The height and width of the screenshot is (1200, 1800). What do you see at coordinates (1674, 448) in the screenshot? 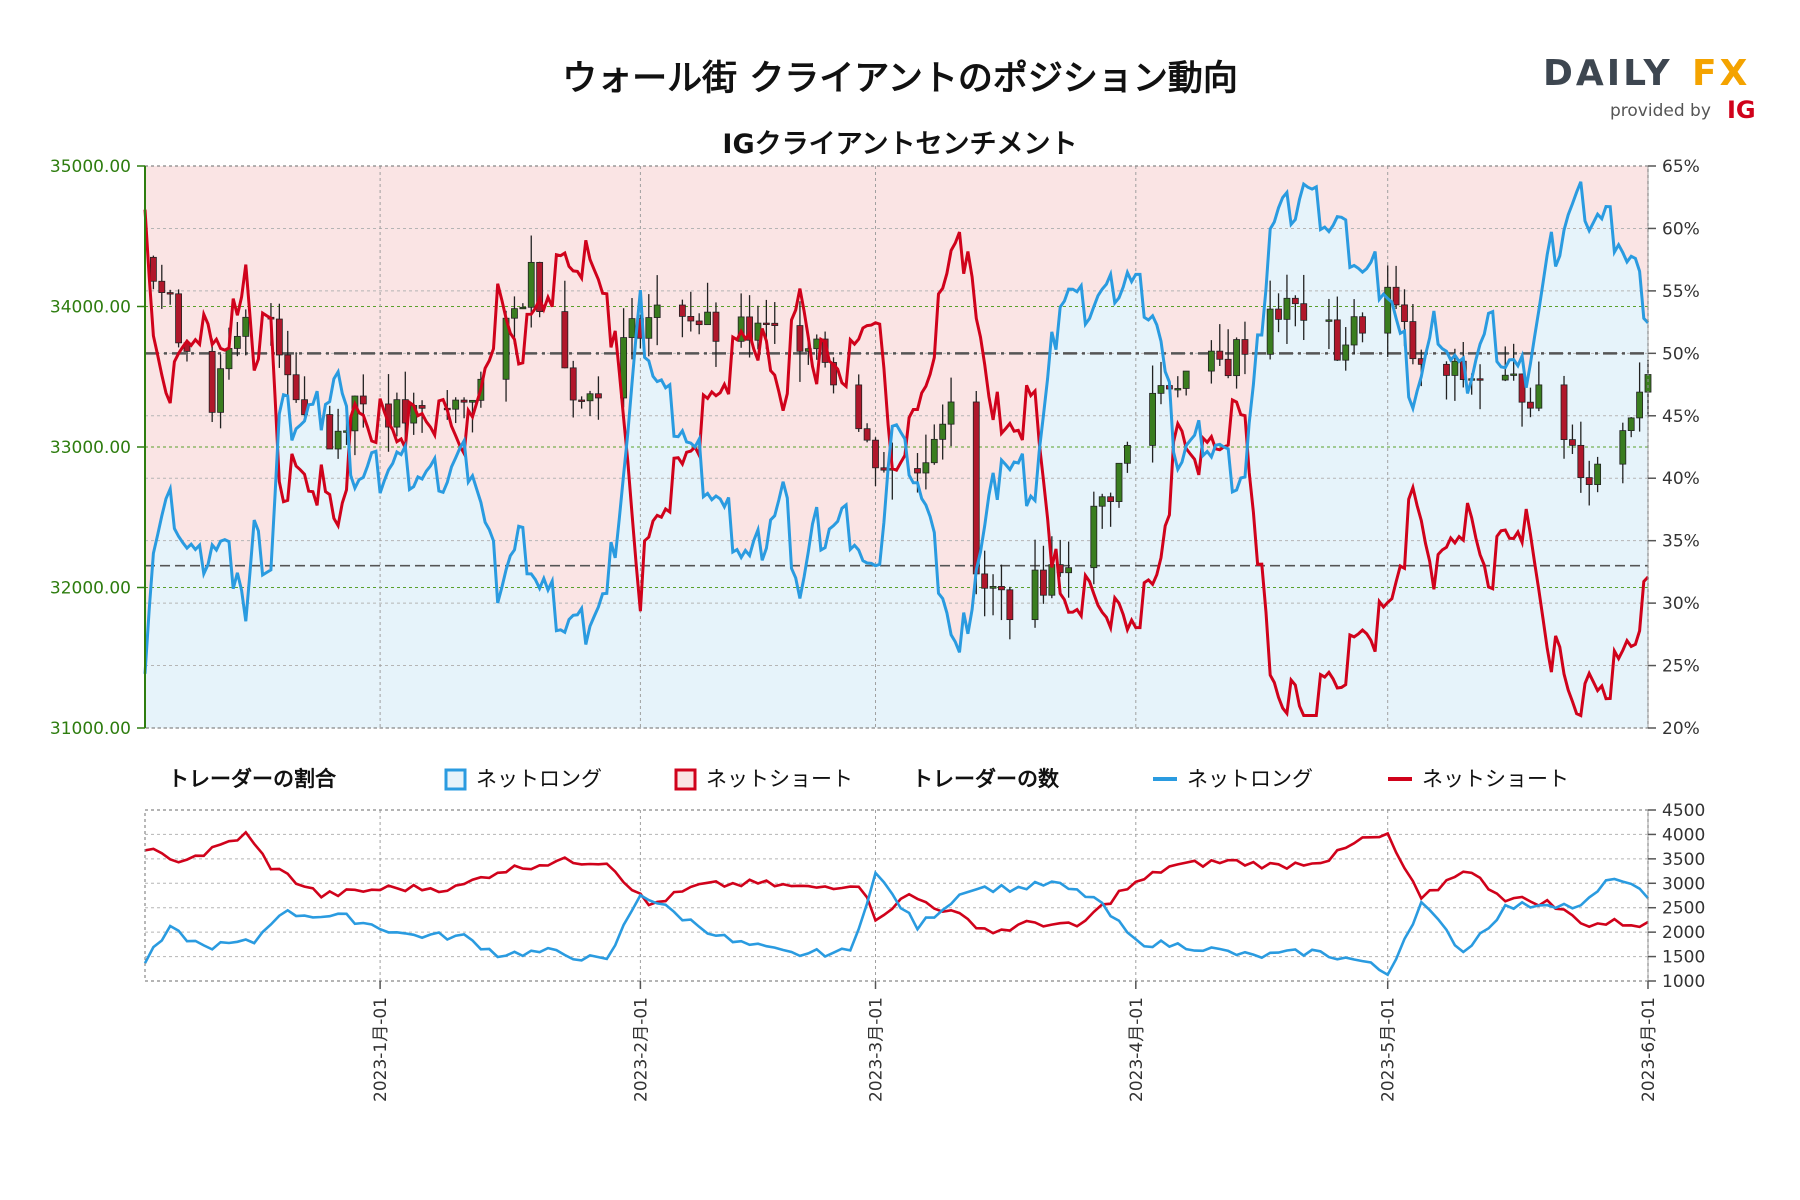
I see `sentiment-pct-axis: 65% 60% 55% 50% 45% 40% 35% 30% 25% 20%` at bounding box center [1674, 448].